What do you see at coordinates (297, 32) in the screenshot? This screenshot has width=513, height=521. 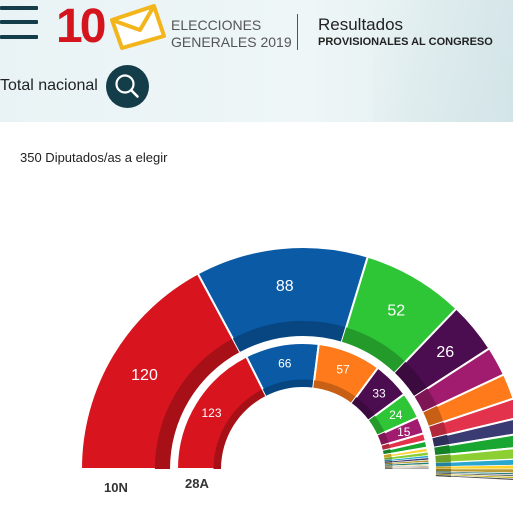 I see `header-divider` at bounding box center [297, 32].